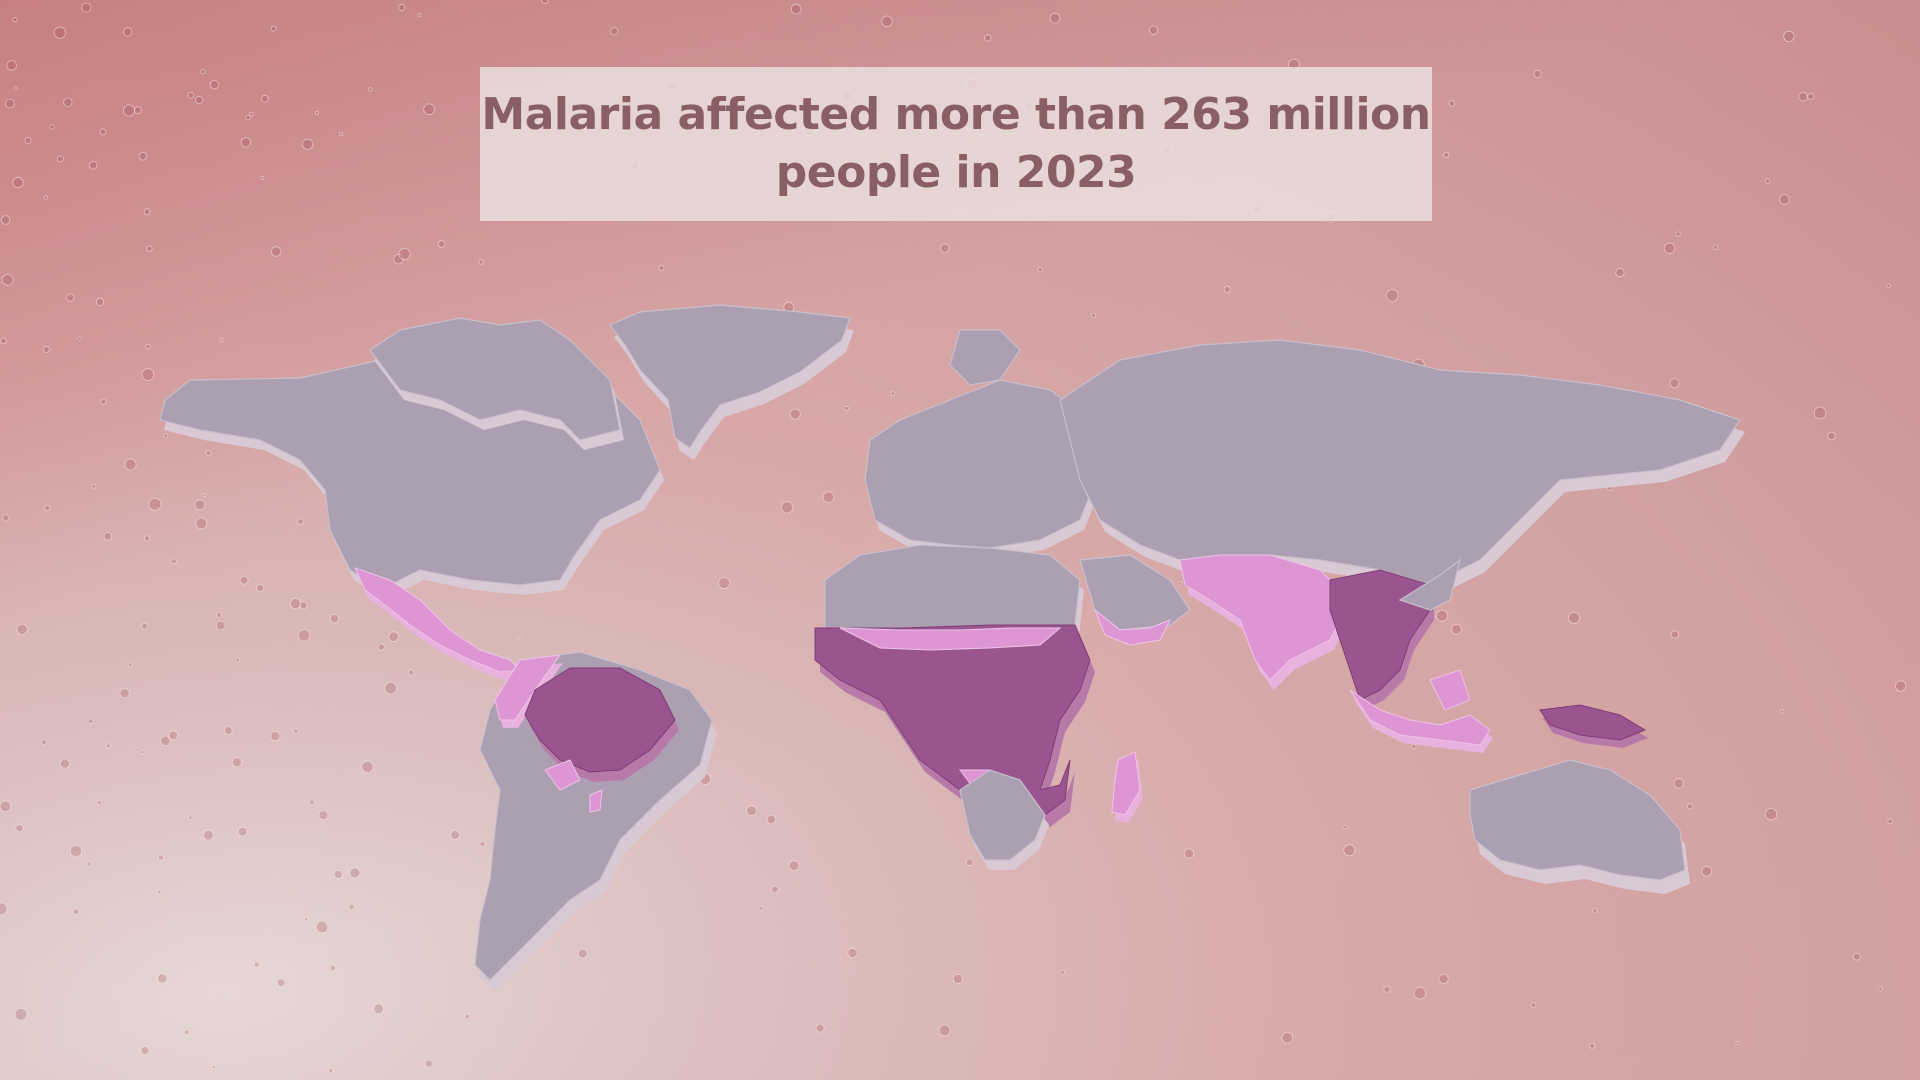 This screenshot has height=1080, width=1920. I want to click on madagascar, so click(1127, 787).